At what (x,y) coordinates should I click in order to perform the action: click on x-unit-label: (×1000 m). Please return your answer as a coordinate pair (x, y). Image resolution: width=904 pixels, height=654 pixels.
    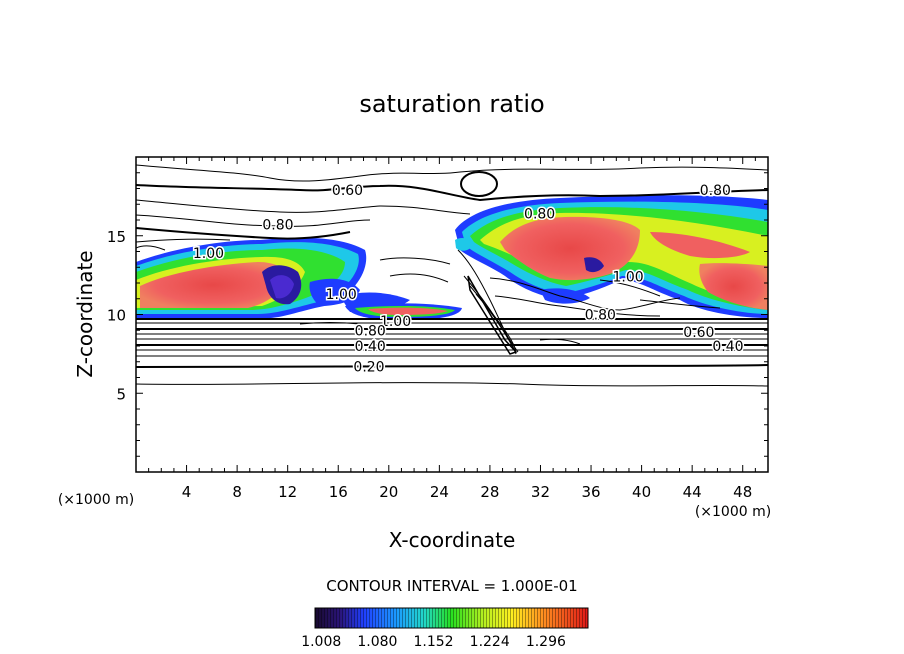
    Looking at the image, I should click on (733, 512).